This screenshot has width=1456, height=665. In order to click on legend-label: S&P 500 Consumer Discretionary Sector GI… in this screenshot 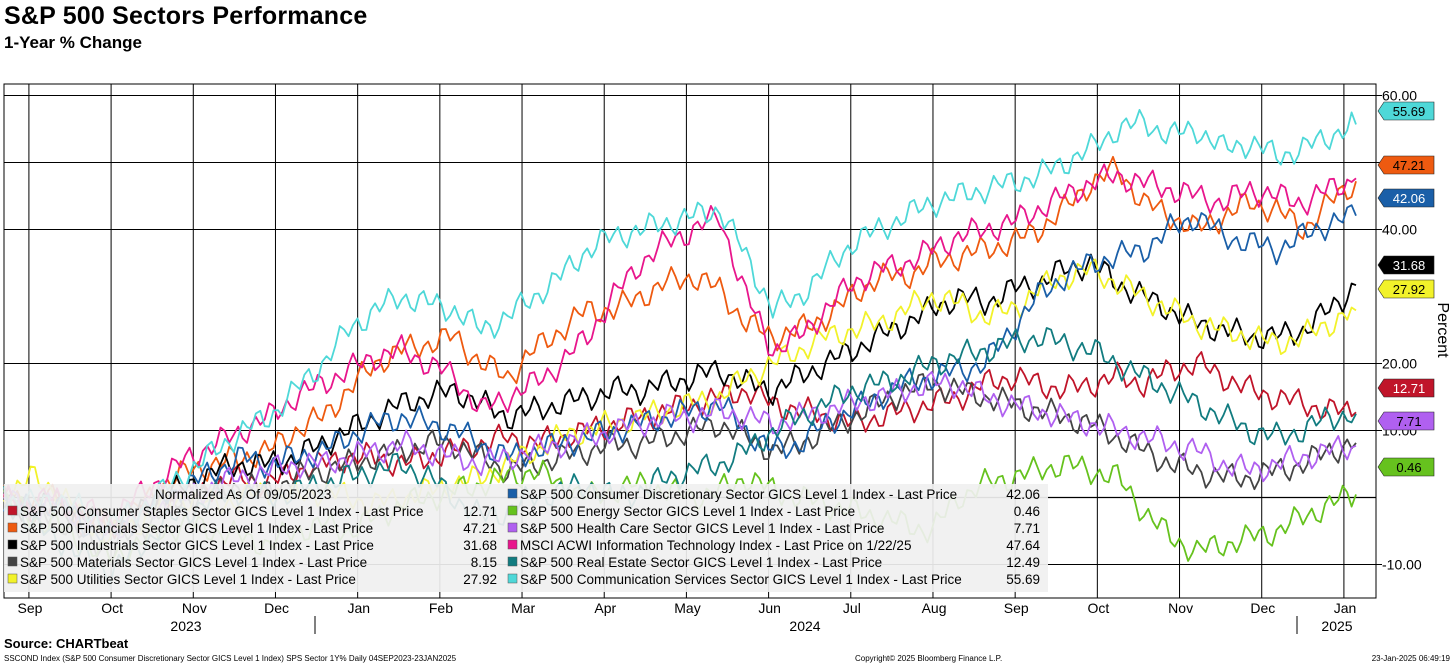, I will do `click(738, 494)`.